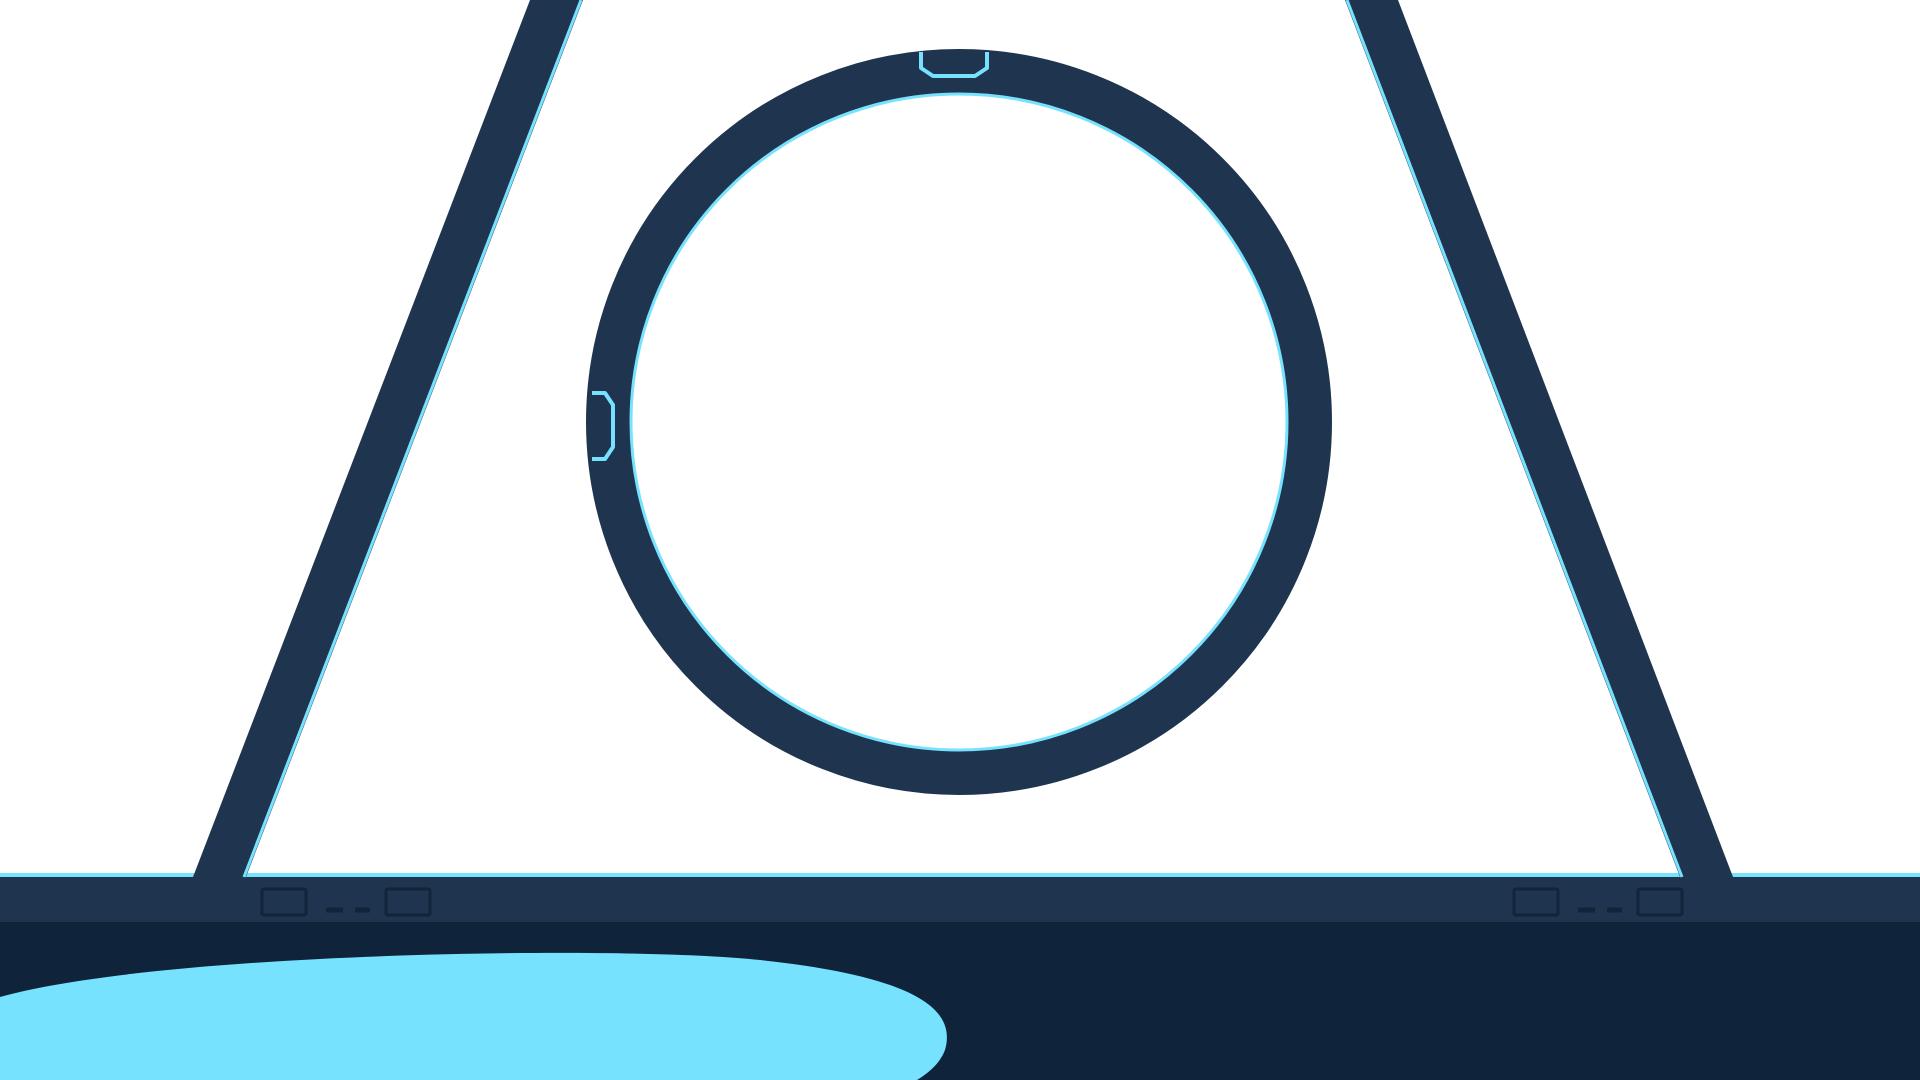 This screenshot has width=1920, height=1080. I want to click on ring-top-notch, so click(954, 65).